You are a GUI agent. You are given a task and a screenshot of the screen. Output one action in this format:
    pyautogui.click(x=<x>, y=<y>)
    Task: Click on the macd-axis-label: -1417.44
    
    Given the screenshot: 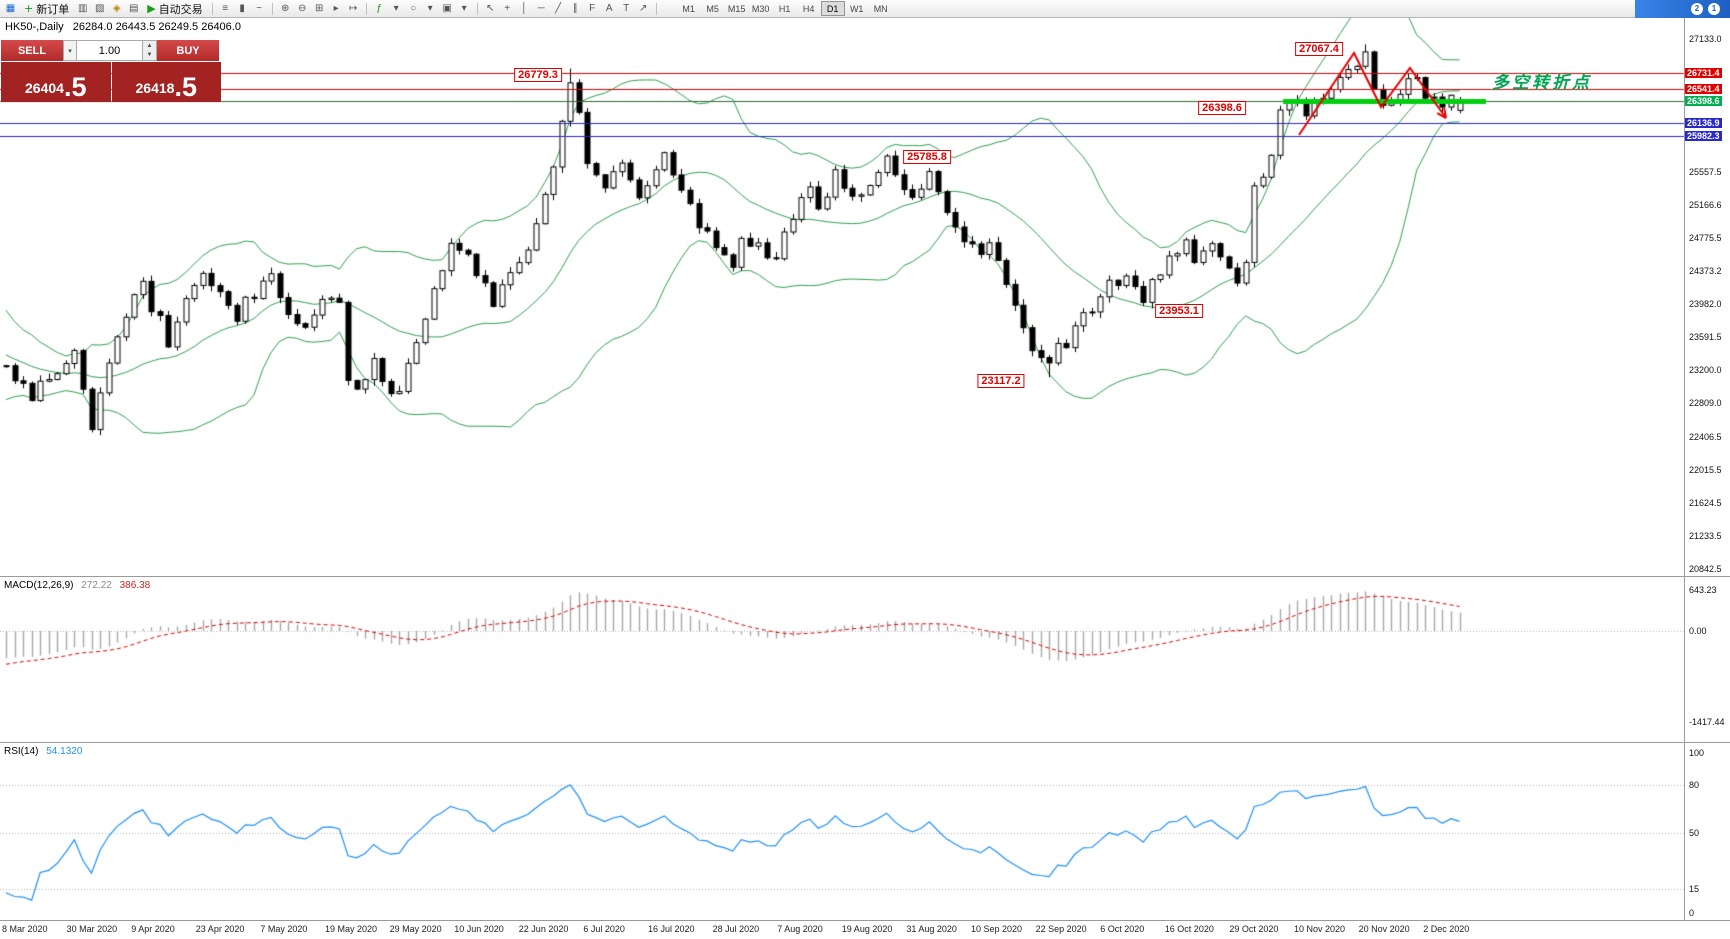 What is the action you would take?
    pyautogui.click(x=1707, y=721)
    